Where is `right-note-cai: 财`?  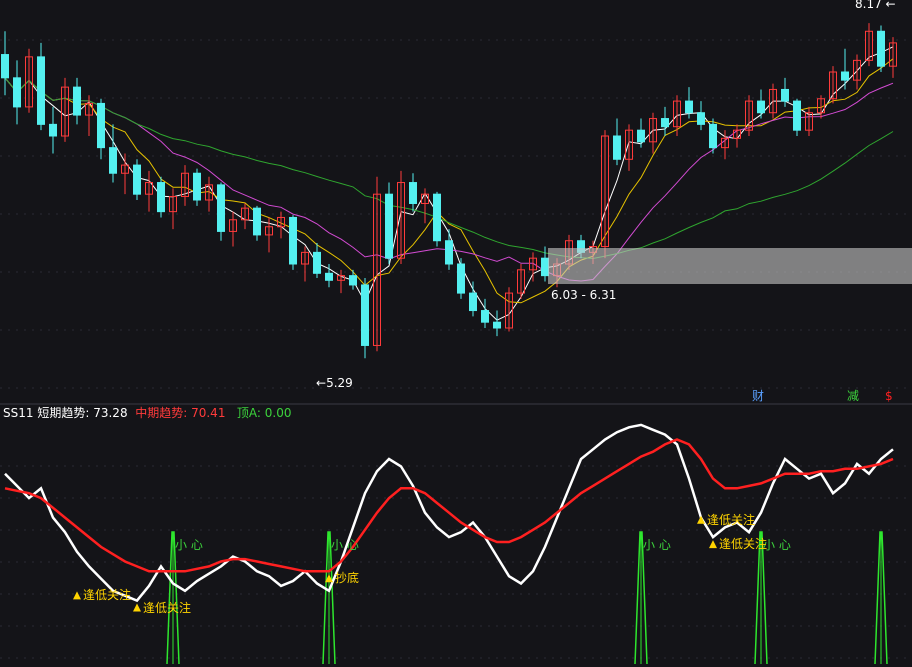 right-note-cai: 财 is located at coordinates (758, 396).